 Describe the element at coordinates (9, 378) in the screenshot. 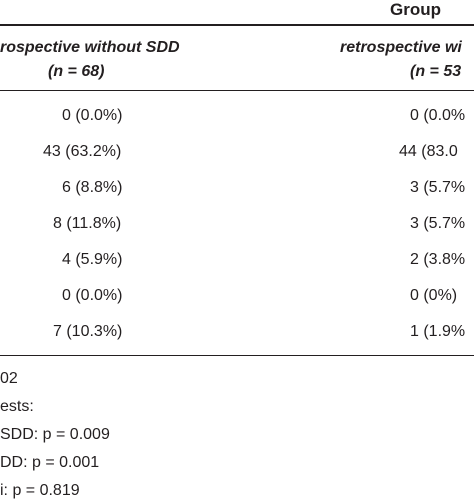

I see `footnote-1: 02` at that location.